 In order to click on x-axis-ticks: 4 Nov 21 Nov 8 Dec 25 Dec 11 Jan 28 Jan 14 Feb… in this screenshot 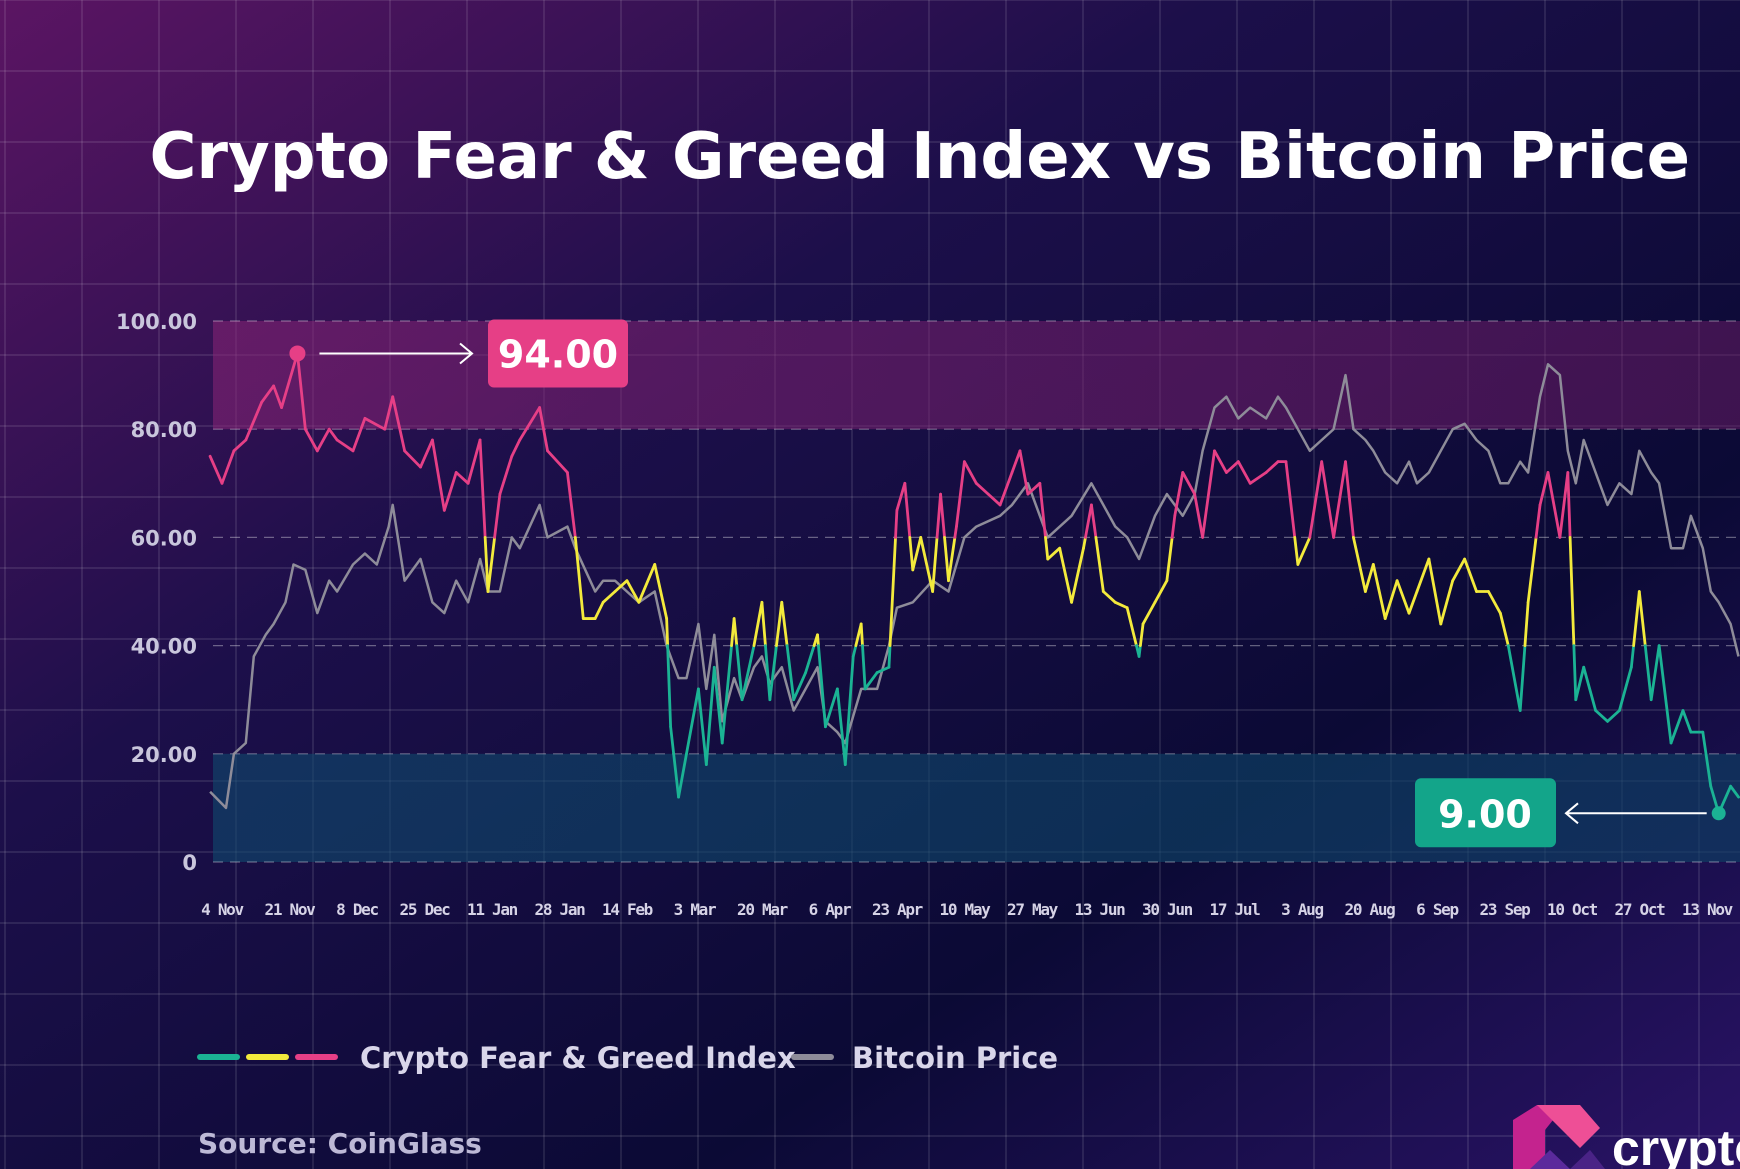, I will do `click(968, 909)`.